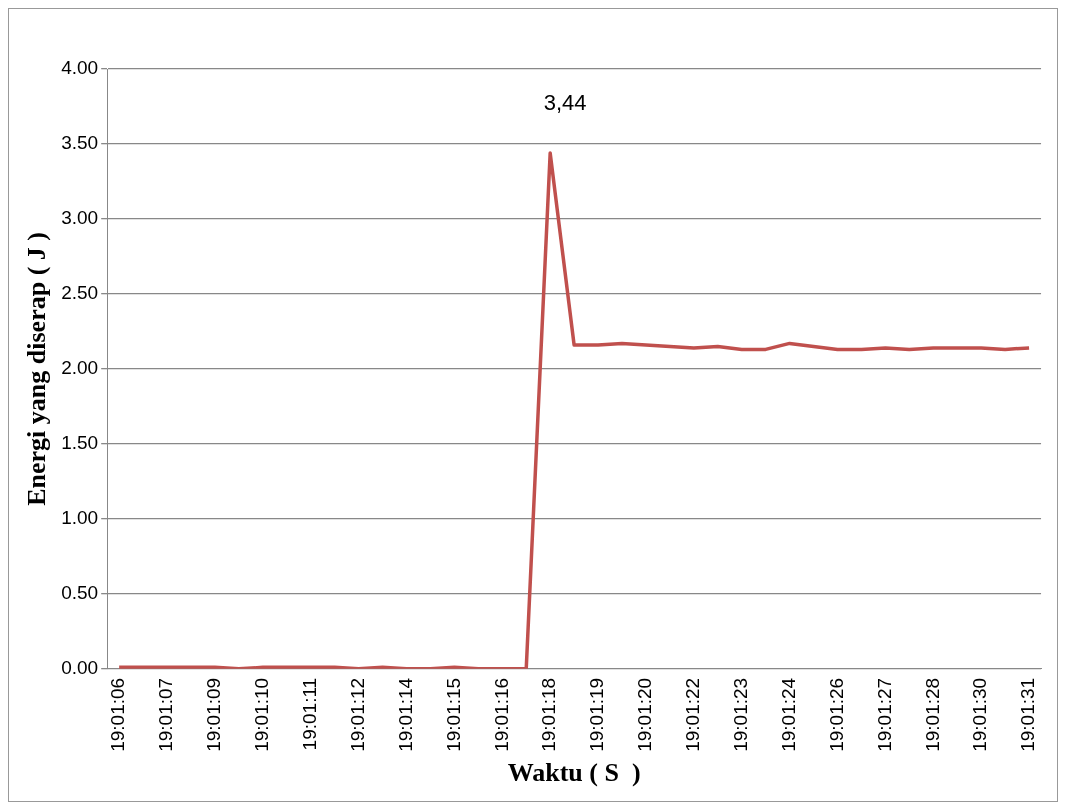  I want to click on x-tick-label: 19:01:27, so click(884, 714).